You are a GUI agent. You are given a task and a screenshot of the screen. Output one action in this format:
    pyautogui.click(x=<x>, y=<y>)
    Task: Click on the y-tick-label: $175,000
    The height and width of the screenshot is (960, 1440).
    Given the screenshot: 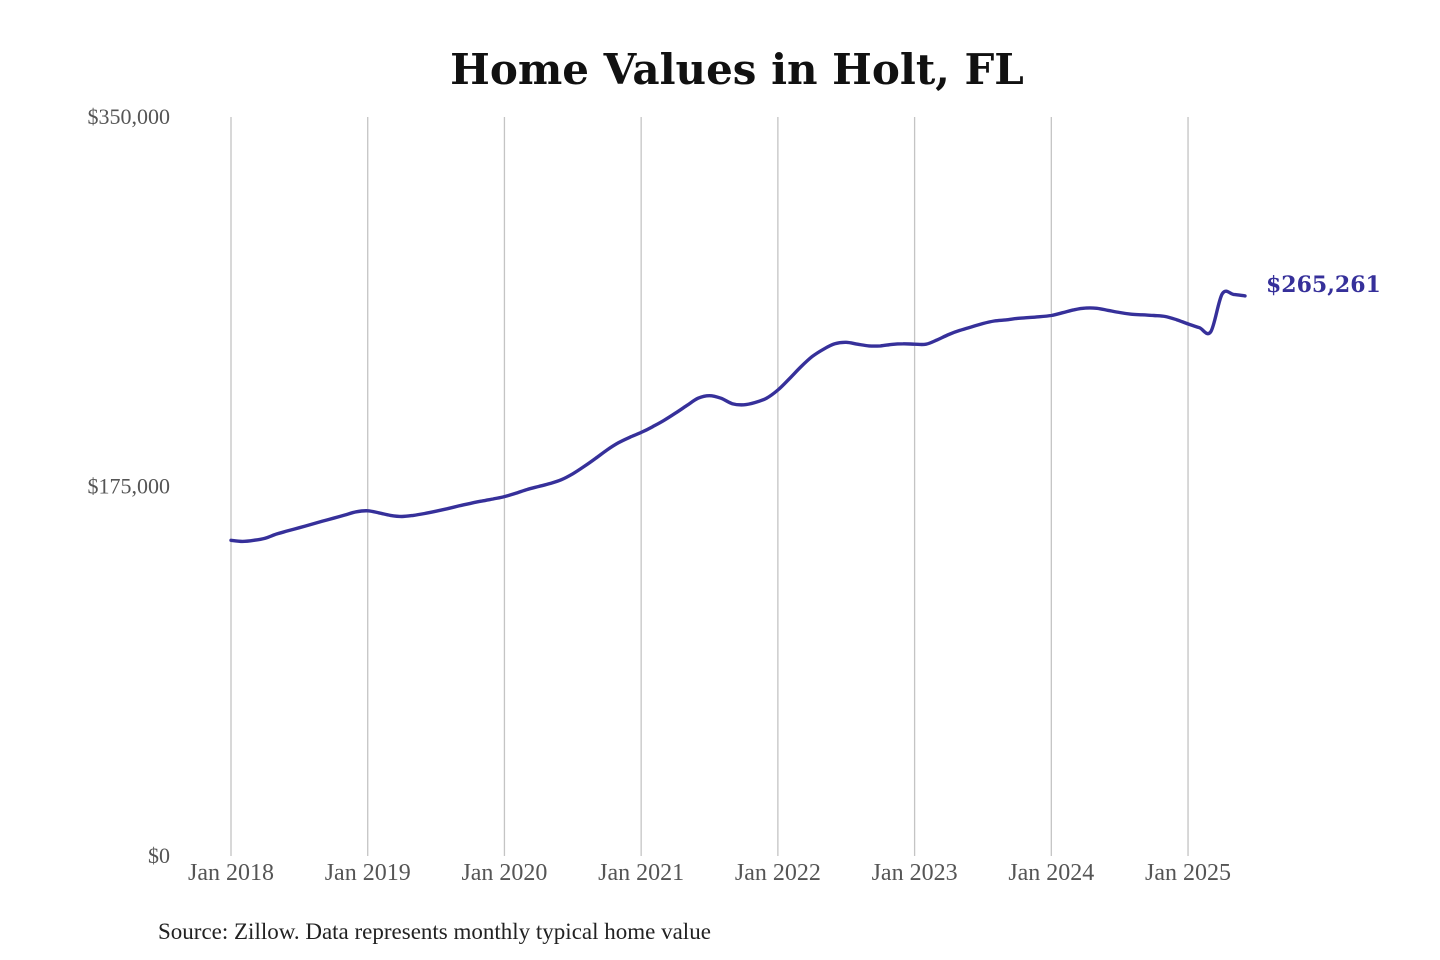 What is the action you would take?
    pyautogui.click(x=129, y=486)
    